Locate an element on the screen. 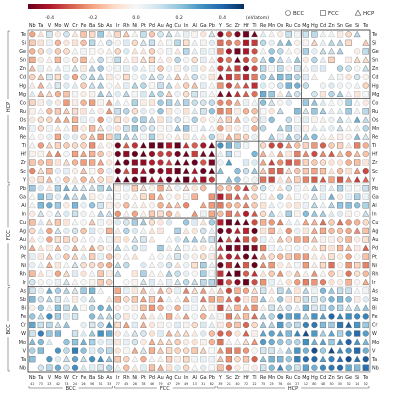 This screenshot has width=400, height=400. cell-V-Hg is located at coordinates (314, 350).